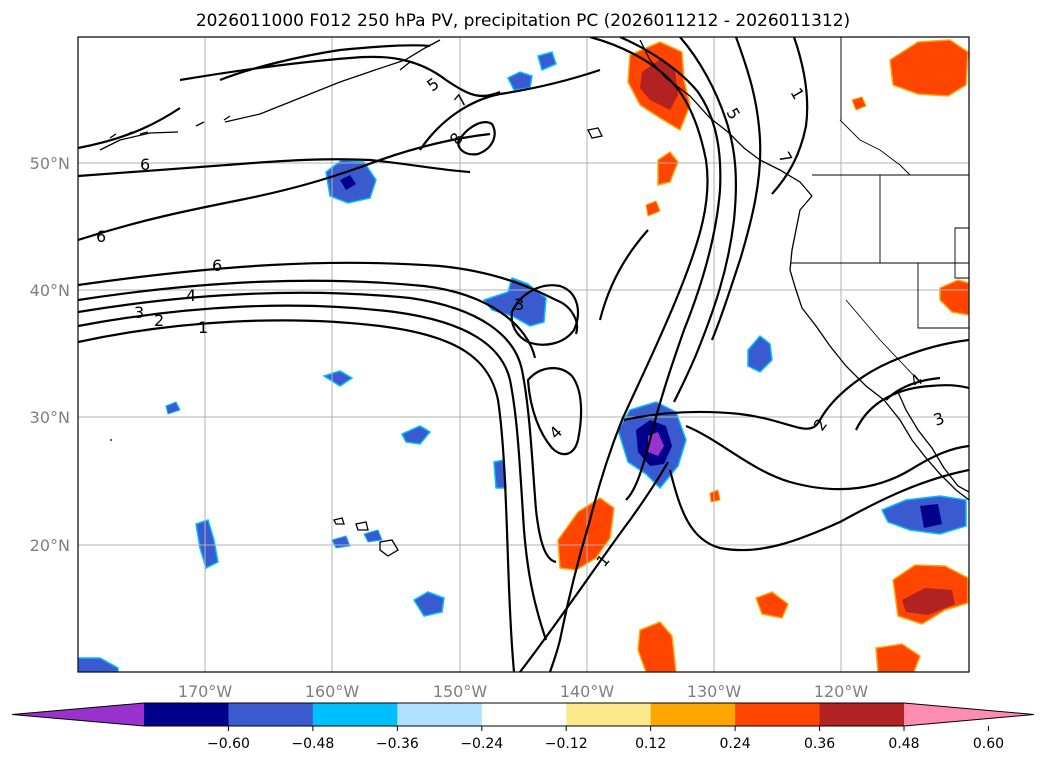  Describe the element at coordinates (623, 275) in the screenshot. I see `pv-contour-inner` at that location.